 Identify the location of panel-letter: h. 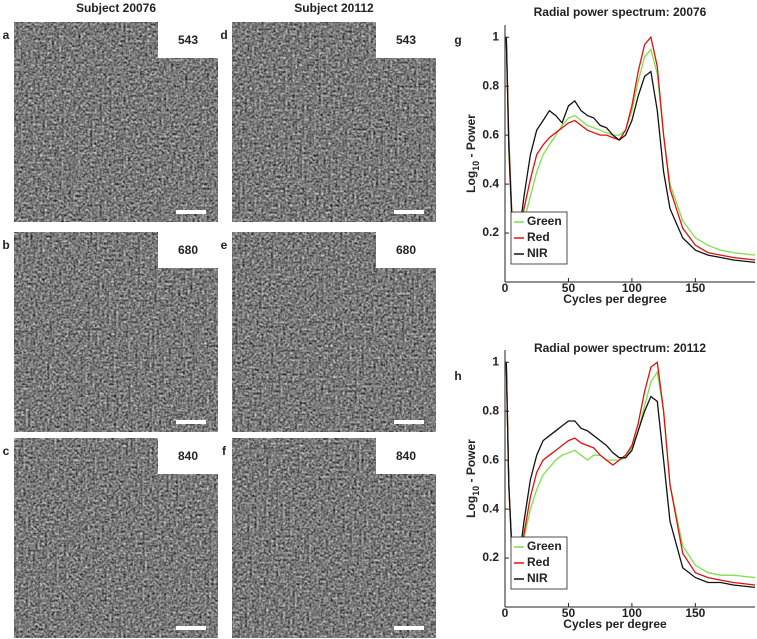
(457, 376).